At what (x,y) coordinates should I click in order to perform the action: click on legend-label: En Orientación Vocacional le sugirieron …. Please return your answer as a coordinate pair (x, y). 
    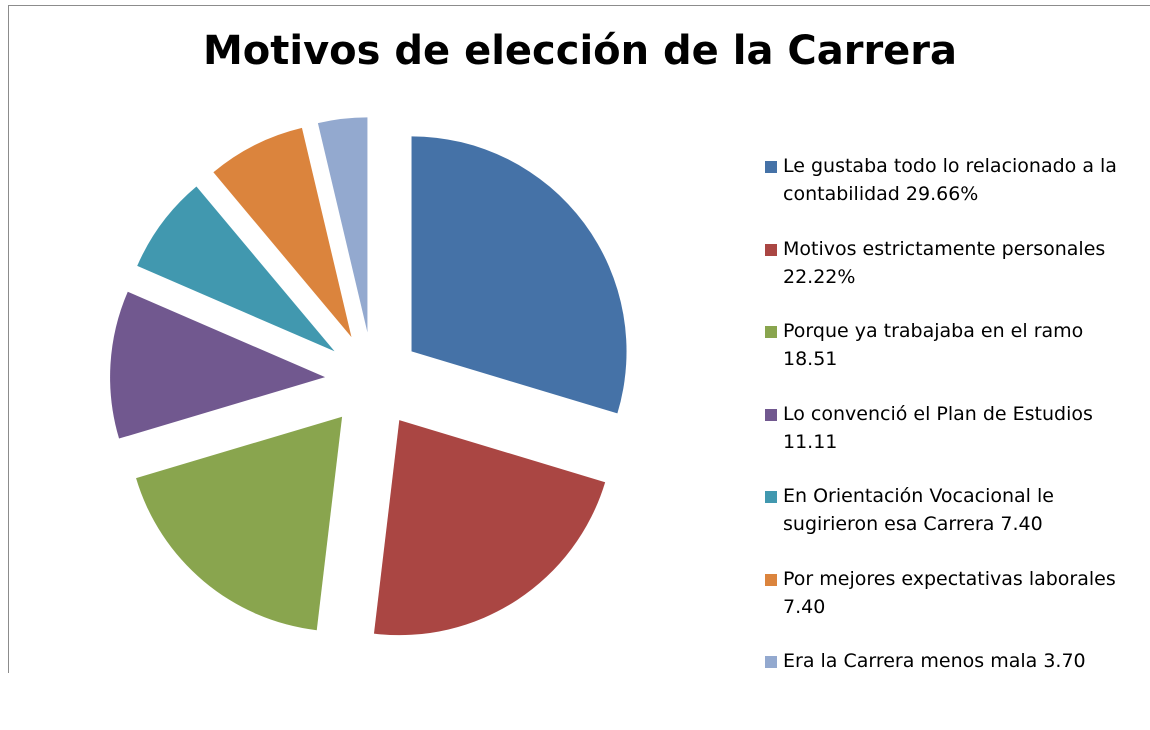
    Looking at the image, I should click on (963, 510).